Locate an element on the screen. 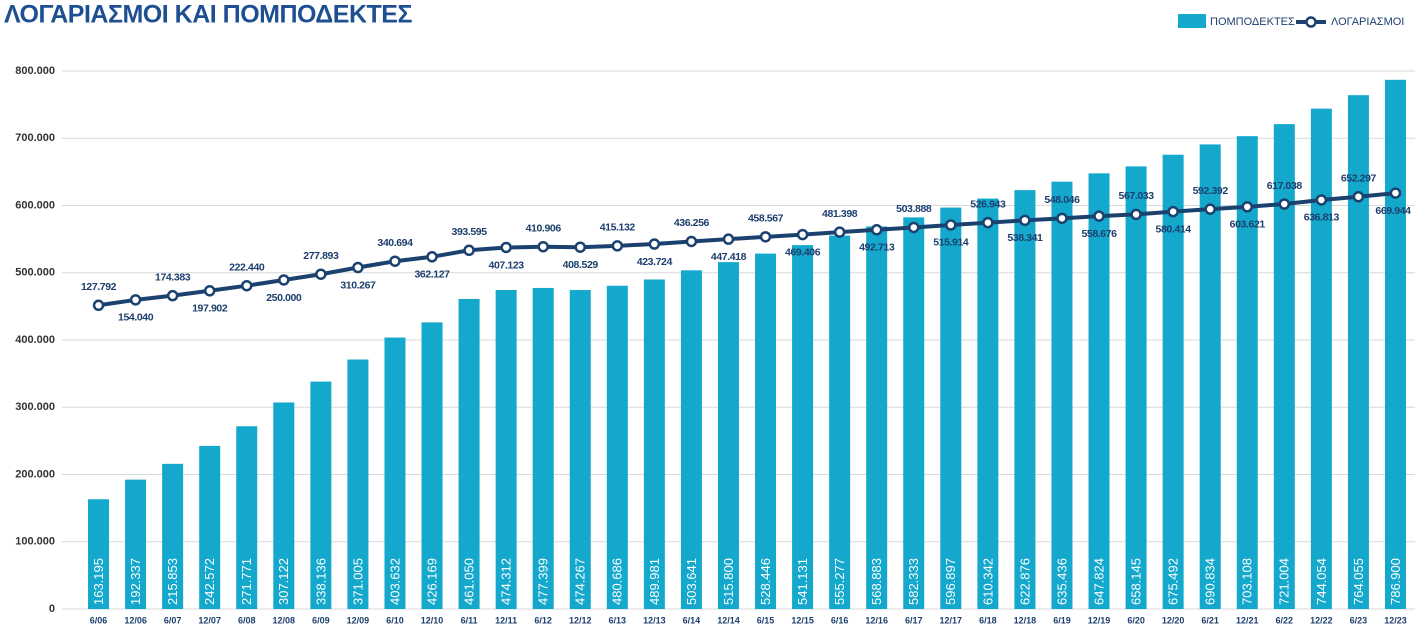 This screenshot has width=1415, height=626. bar-value-label: 541.131 is located at coordinates (802, 581).